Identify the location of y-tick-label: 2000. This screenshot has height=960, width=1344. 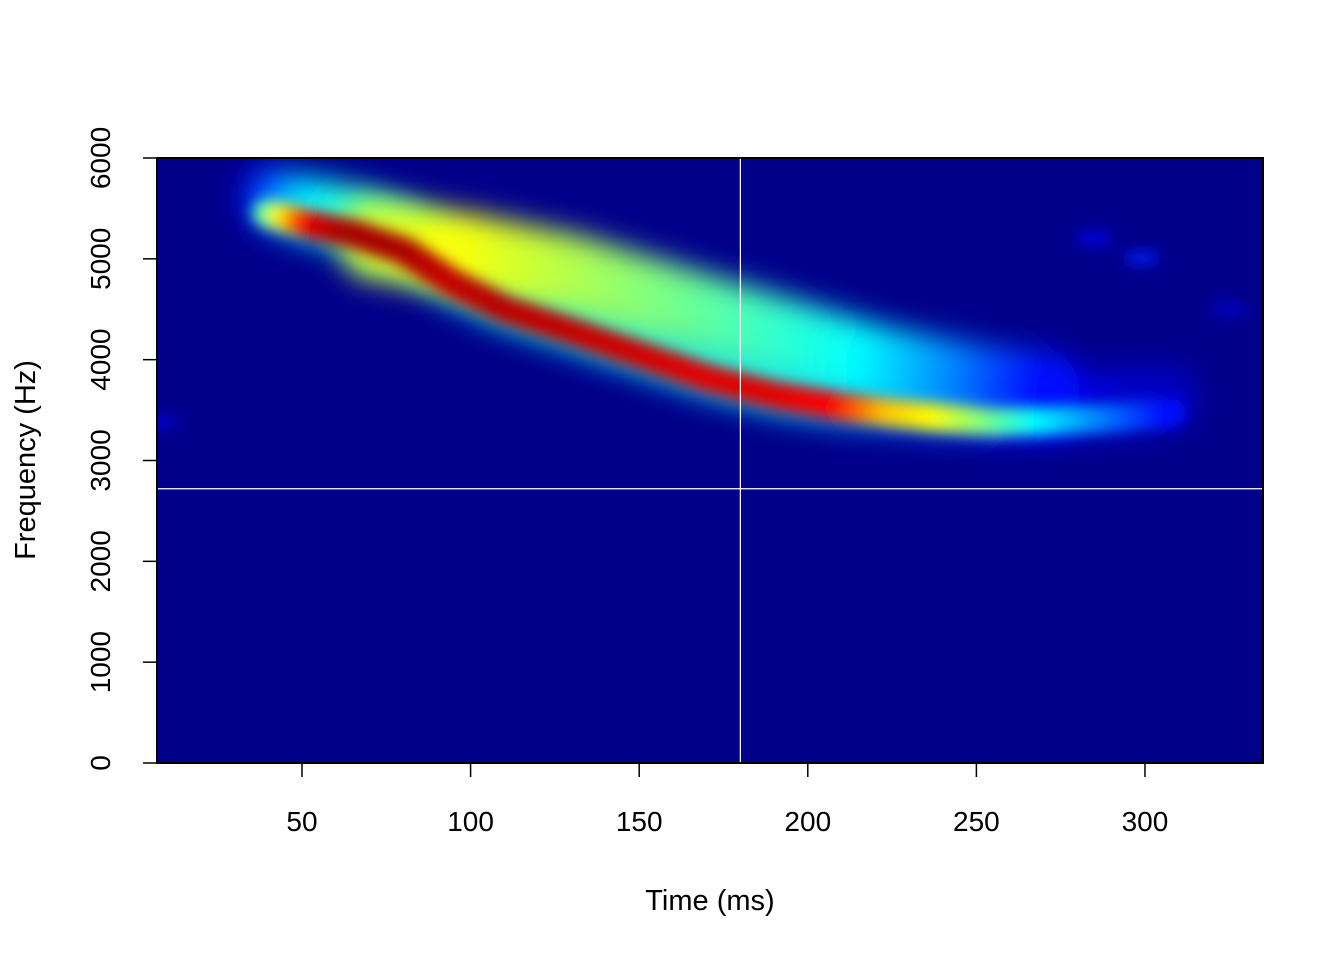
(100, 561).